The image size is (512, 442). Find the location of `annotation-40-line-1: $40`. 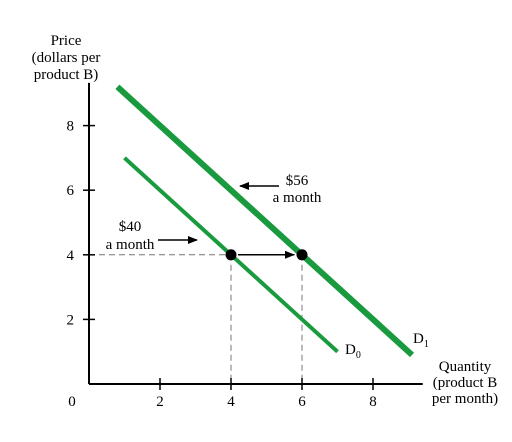

annotation-40-line-1: $40 is located at coordinates (130, 227).